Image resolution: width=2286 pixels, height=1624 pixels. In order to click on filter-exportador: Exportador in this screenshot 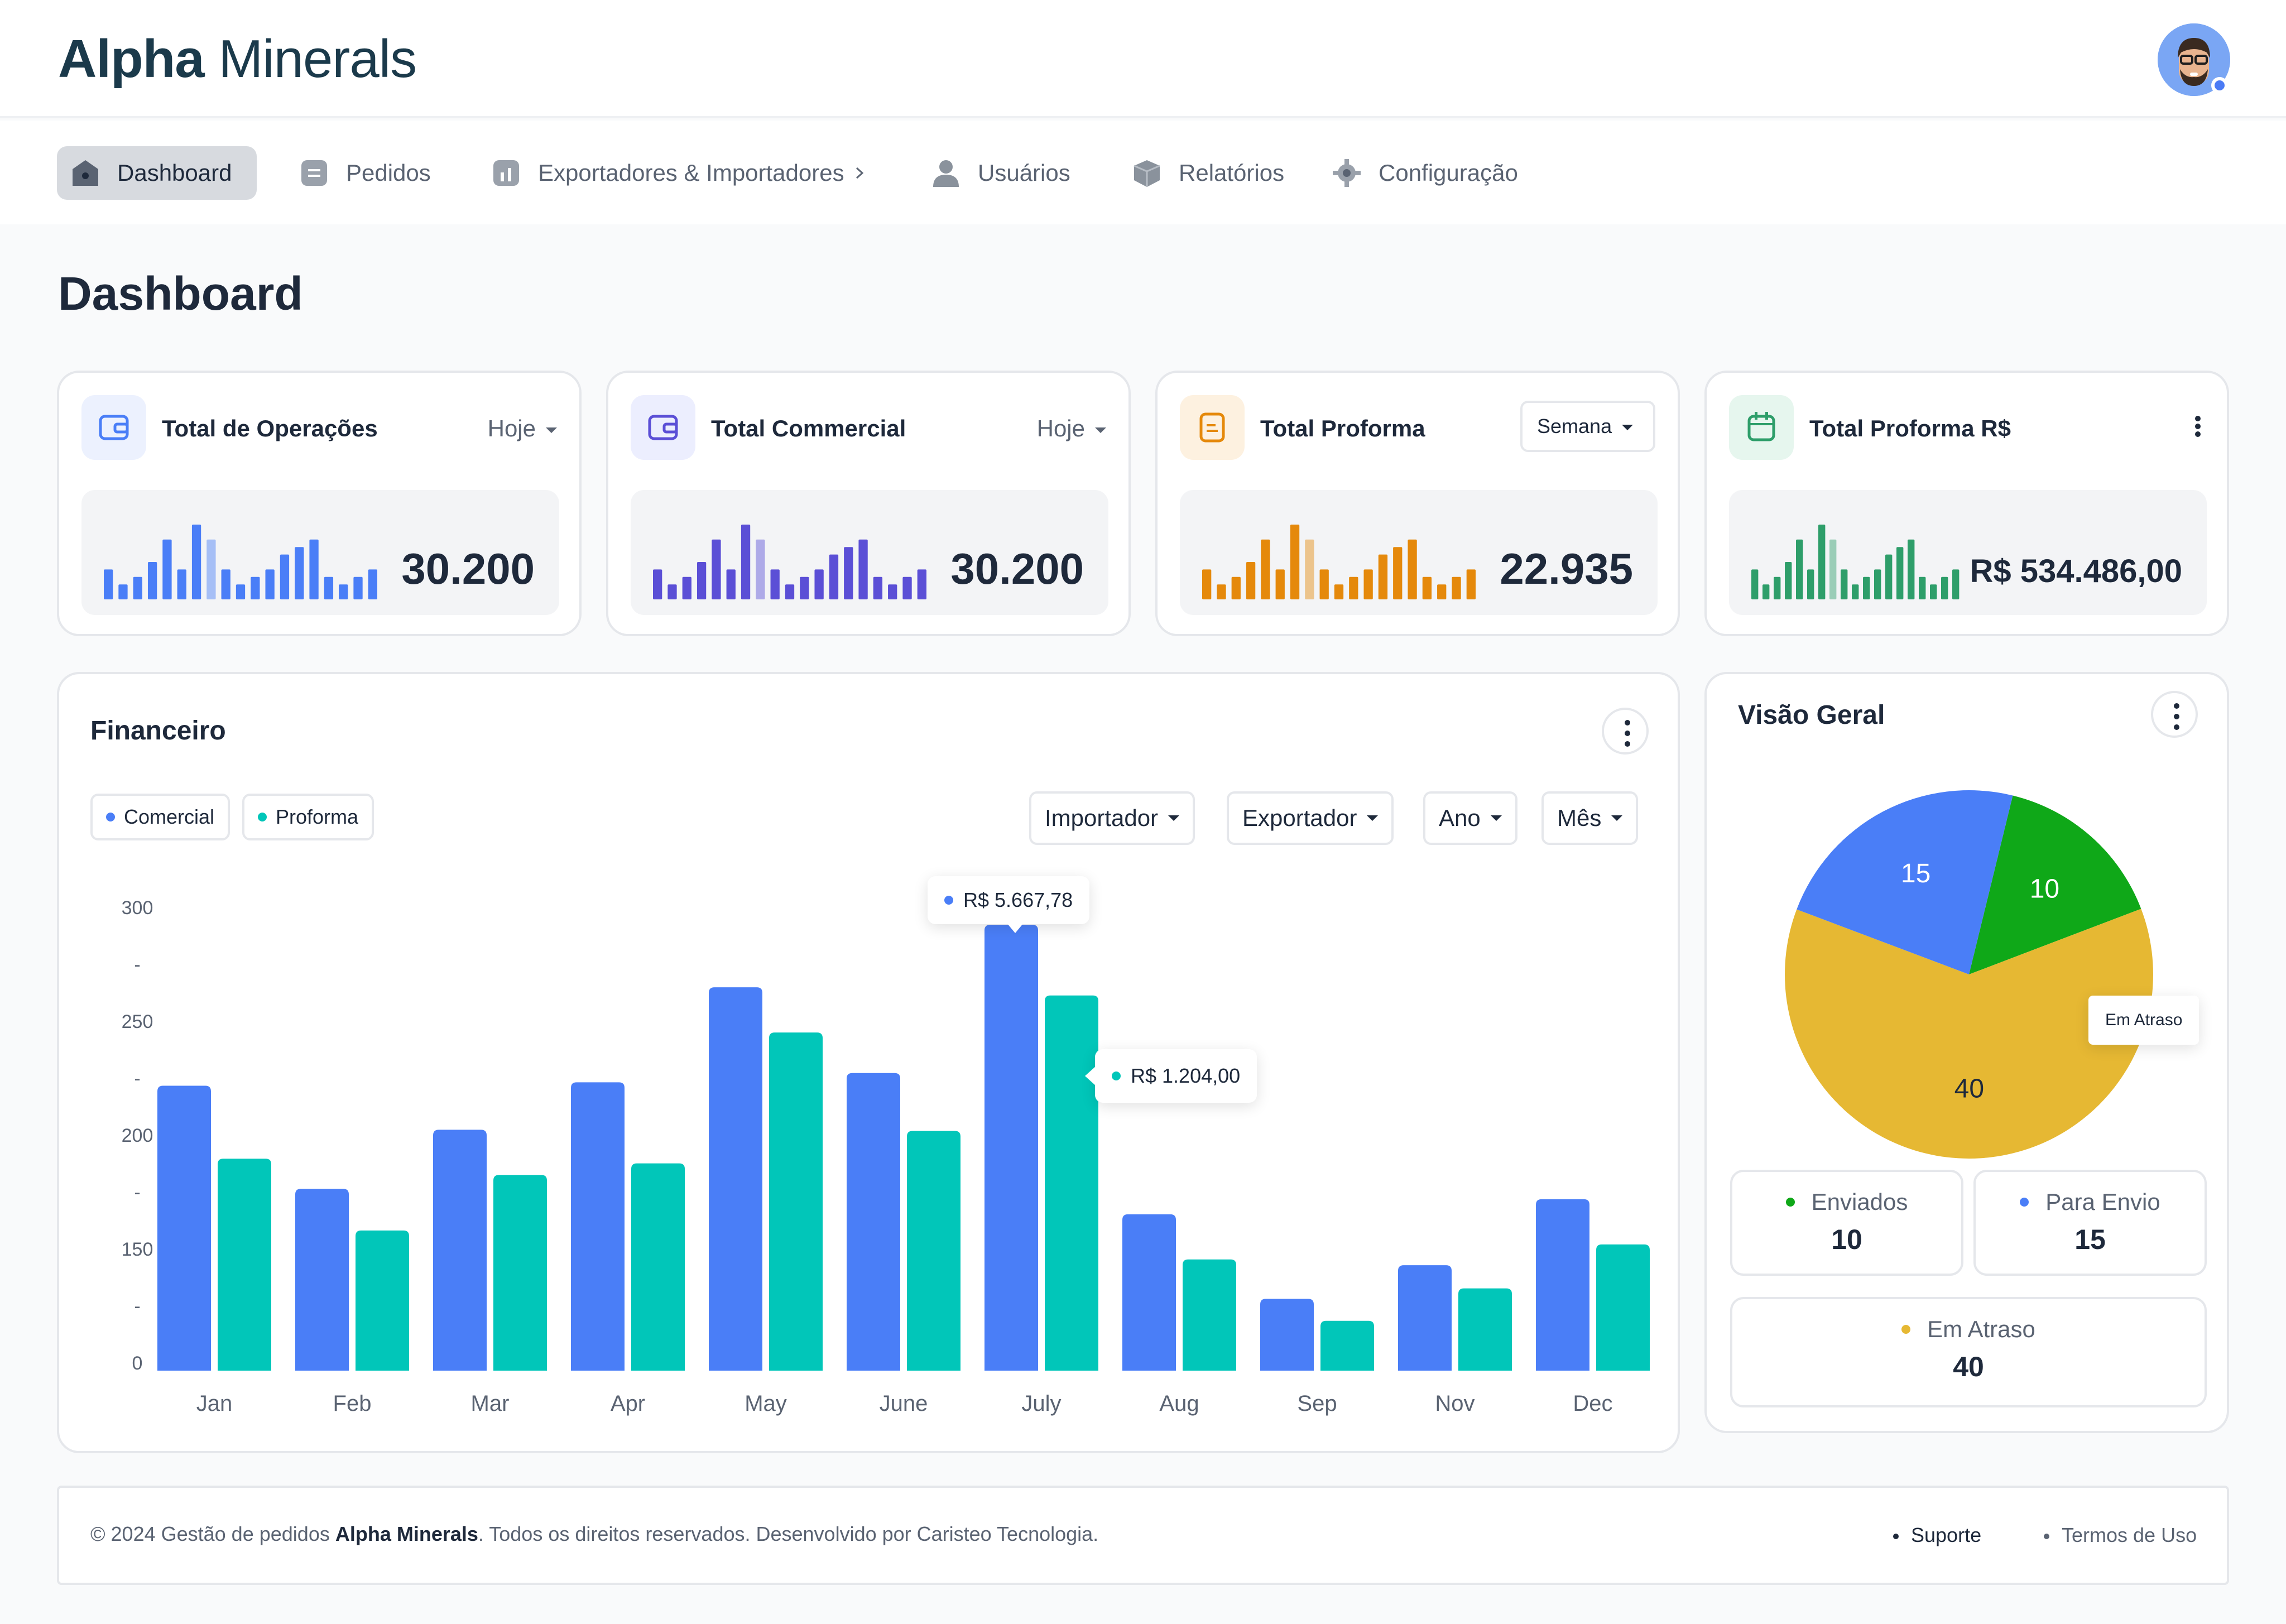, I will do `click(1310, 818)`.